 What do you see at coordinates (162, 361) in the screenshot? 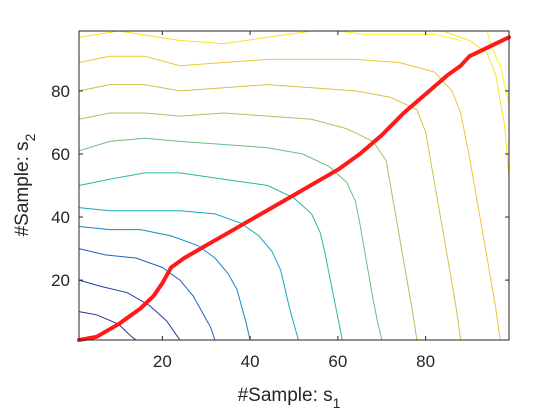
I see `x-tick-label: 20` at bounding box center [162, 361].